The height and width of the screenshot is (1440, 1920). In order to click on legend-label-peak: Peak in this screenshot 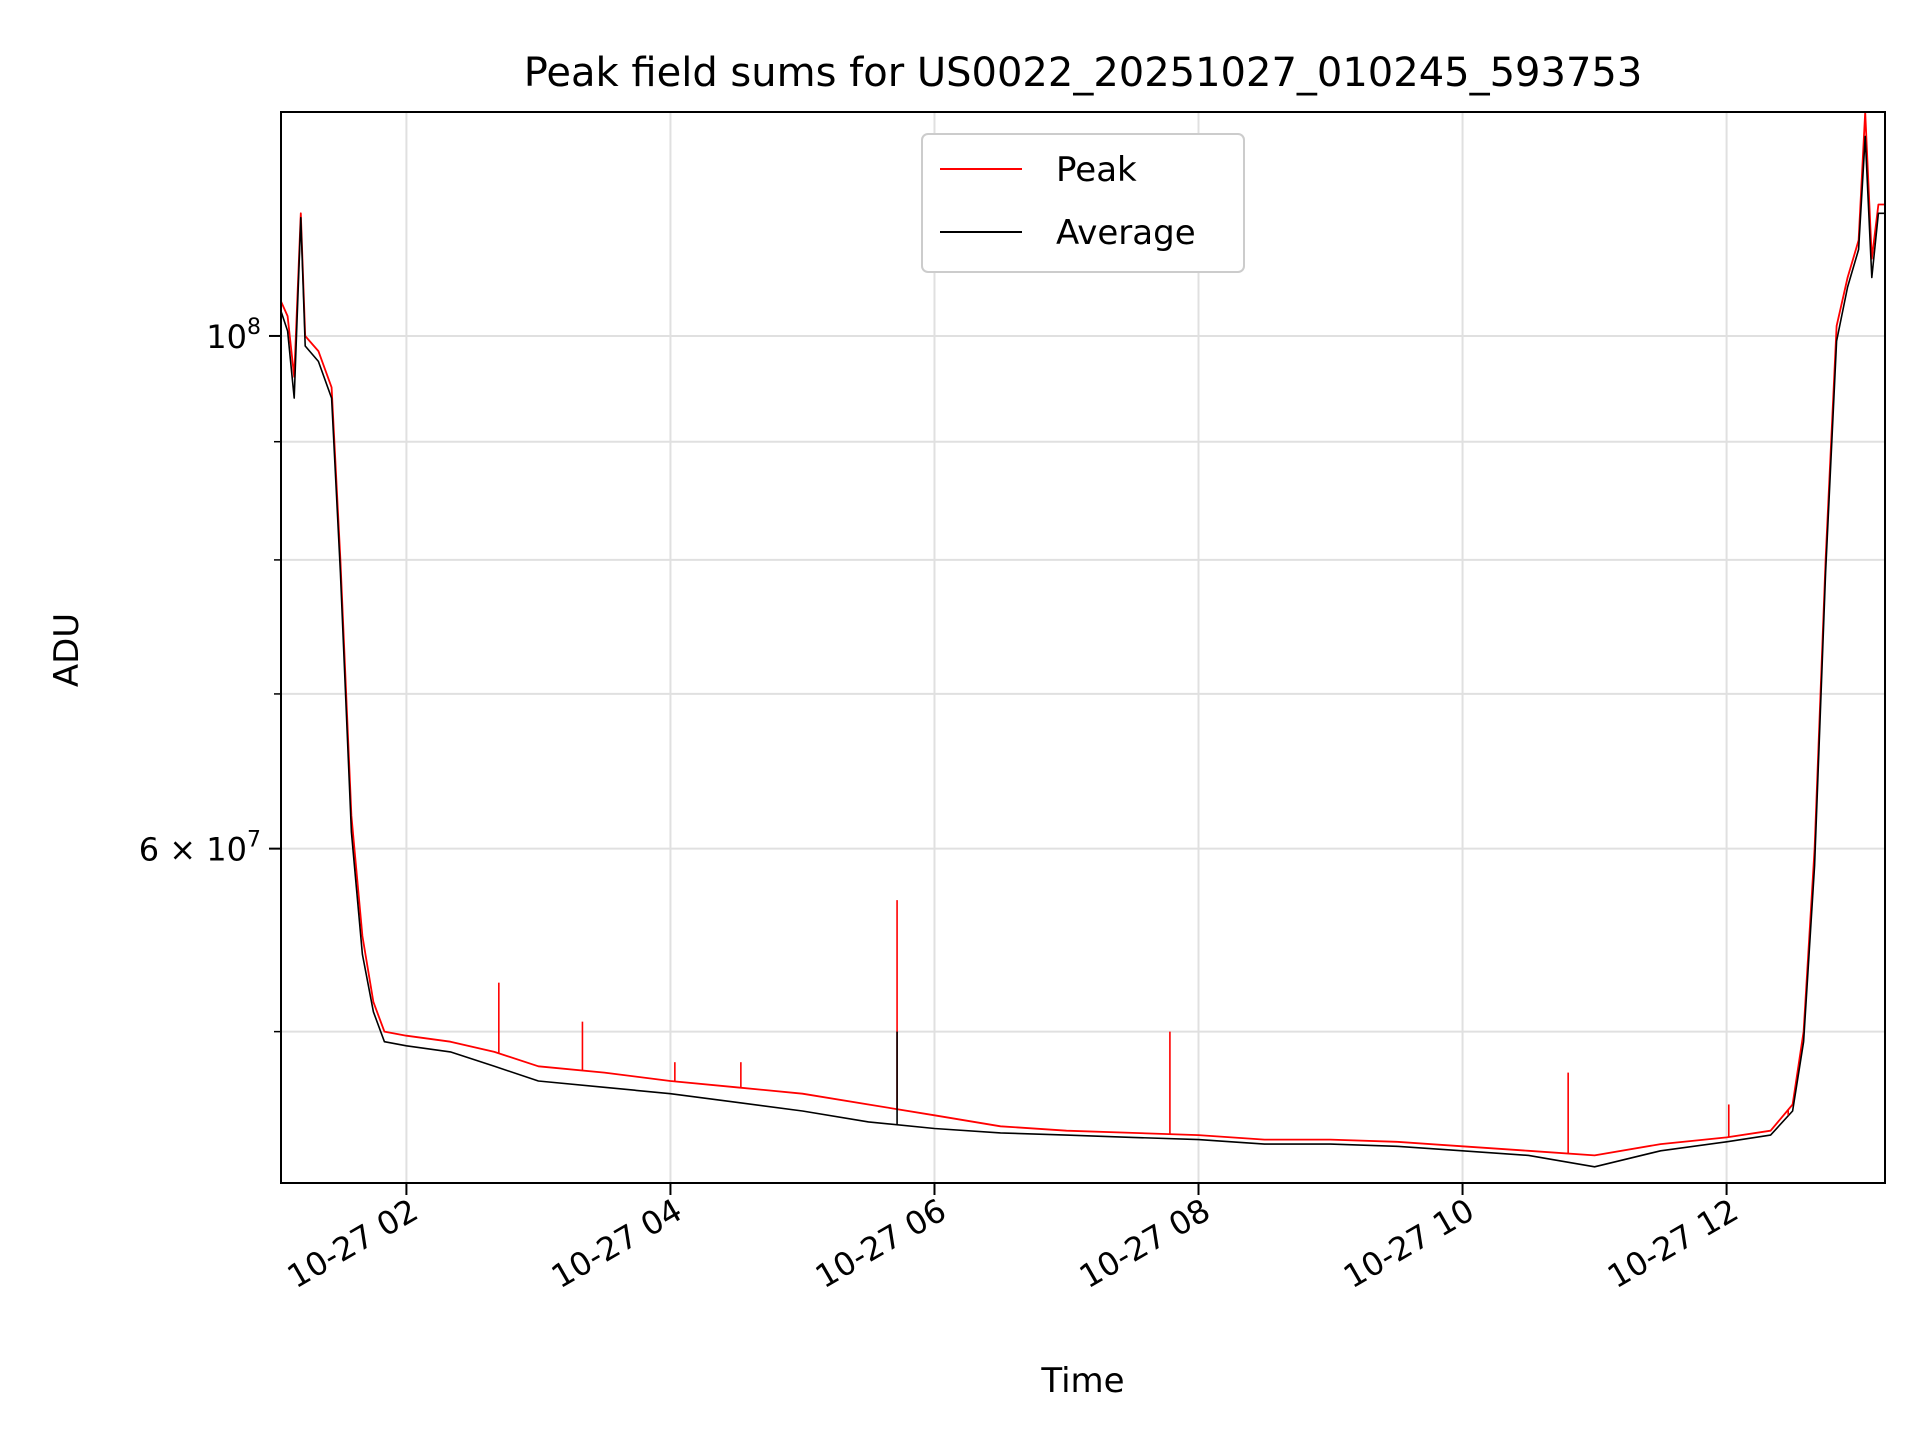, I will do `click(1096, 170)`.